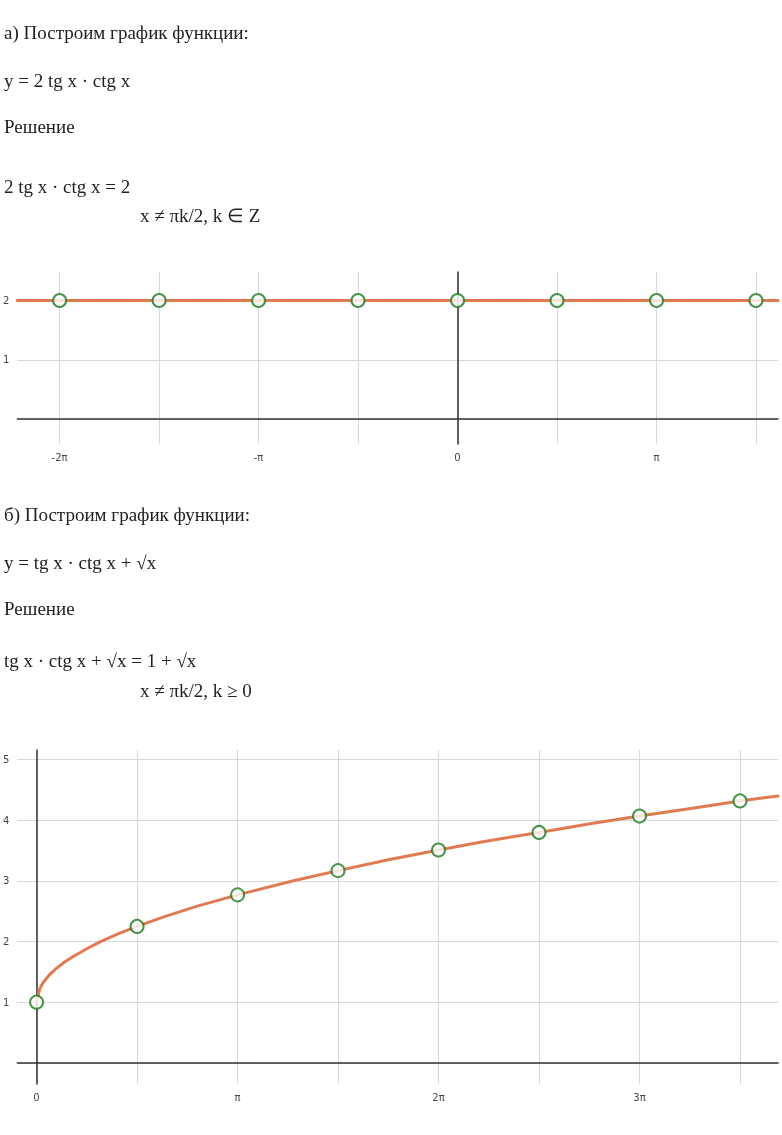 This screenshot has width=782, height=1135. What do you see at coordinates (59, 457) in the screenshot?
I see `x-tick-label: -2π` at bounding box center [59, 457].